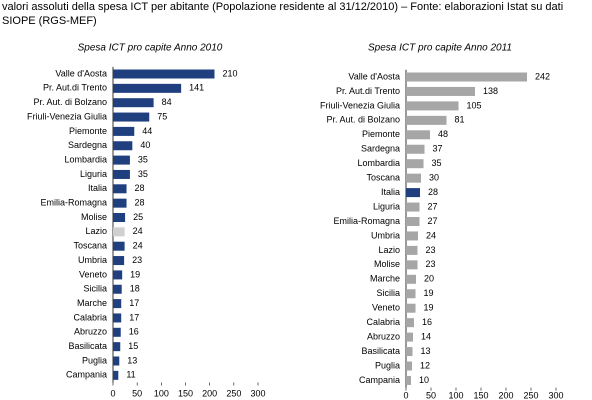 The image size is (592, 400). Describe the element at coordinates (368, 91) in the screenshot. I see `category-label: Pr. Aut.di Trento` at that location.